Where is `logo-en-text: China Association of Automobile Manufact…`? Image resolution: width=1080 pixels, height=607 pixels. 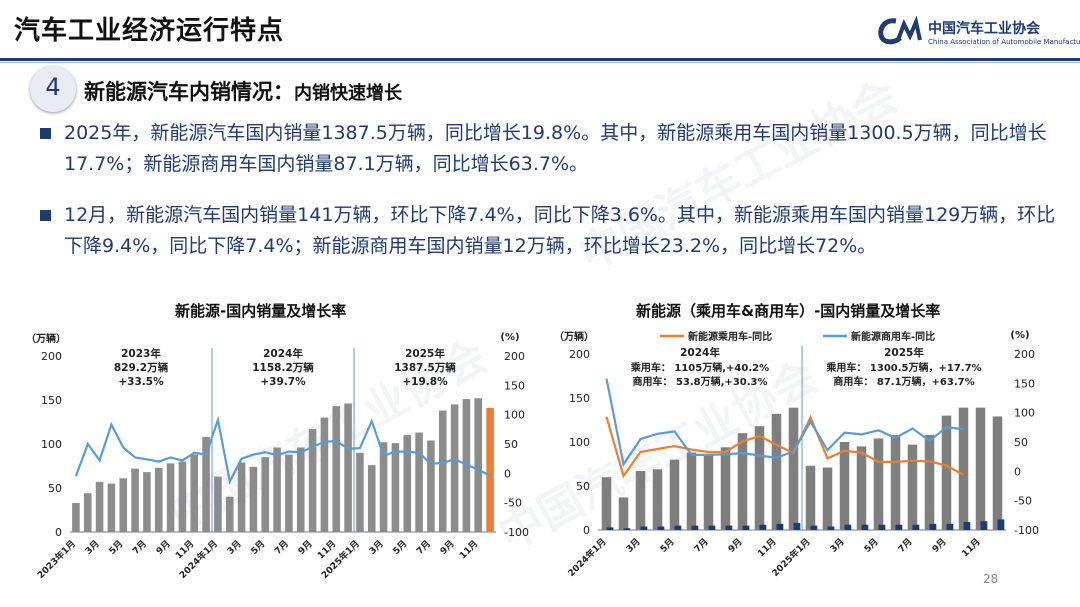
logo-en-text: China Association of Automobile Manufact… is located at coordinates (1004, 42).